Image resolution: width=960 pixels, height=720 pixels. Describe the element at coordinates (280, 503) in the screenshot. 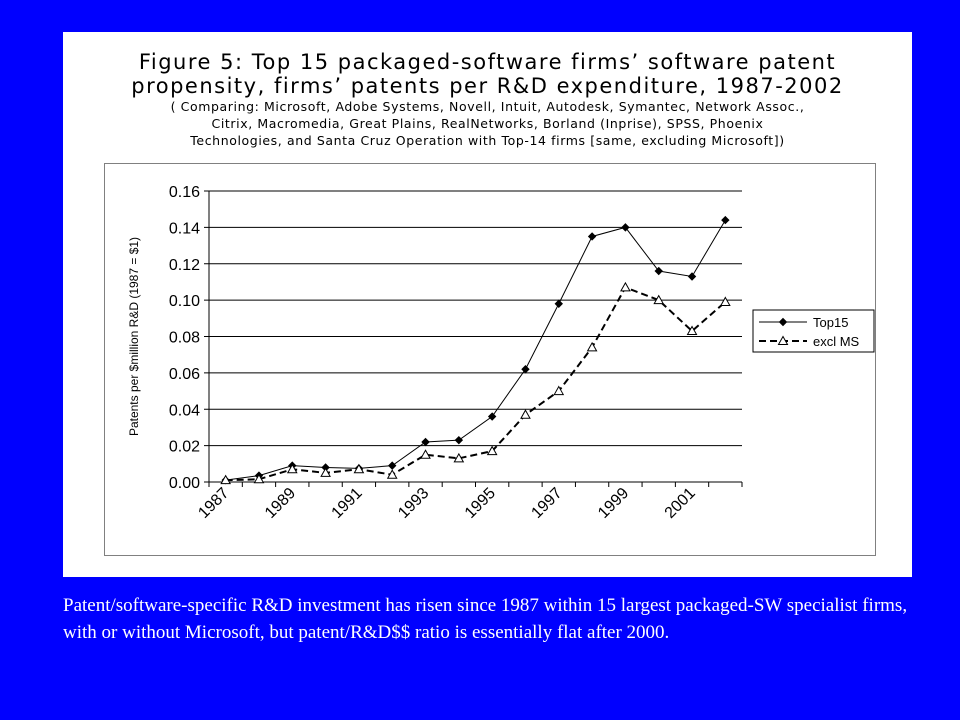

I see `x-tick-label: 1989` at that location.